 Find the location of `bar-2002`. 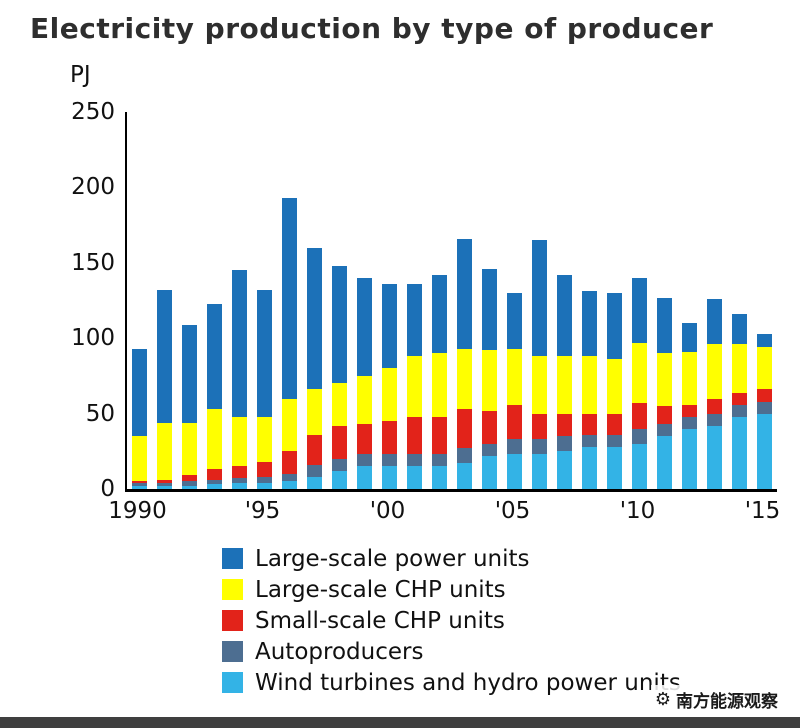

bar-2002 is located at coordinates (439, 300).